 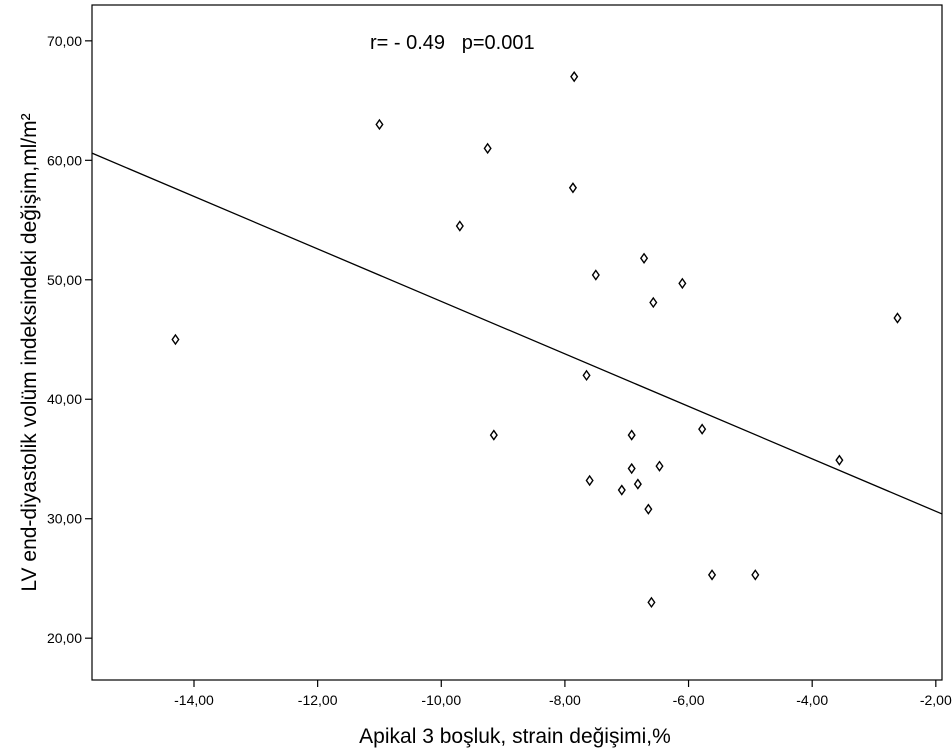 I want to click on x-axis-ticks: -14,00 -12,00 -10,00 -8,00 -6,00 -4,00 -2,00, so click(x=563, y=694).